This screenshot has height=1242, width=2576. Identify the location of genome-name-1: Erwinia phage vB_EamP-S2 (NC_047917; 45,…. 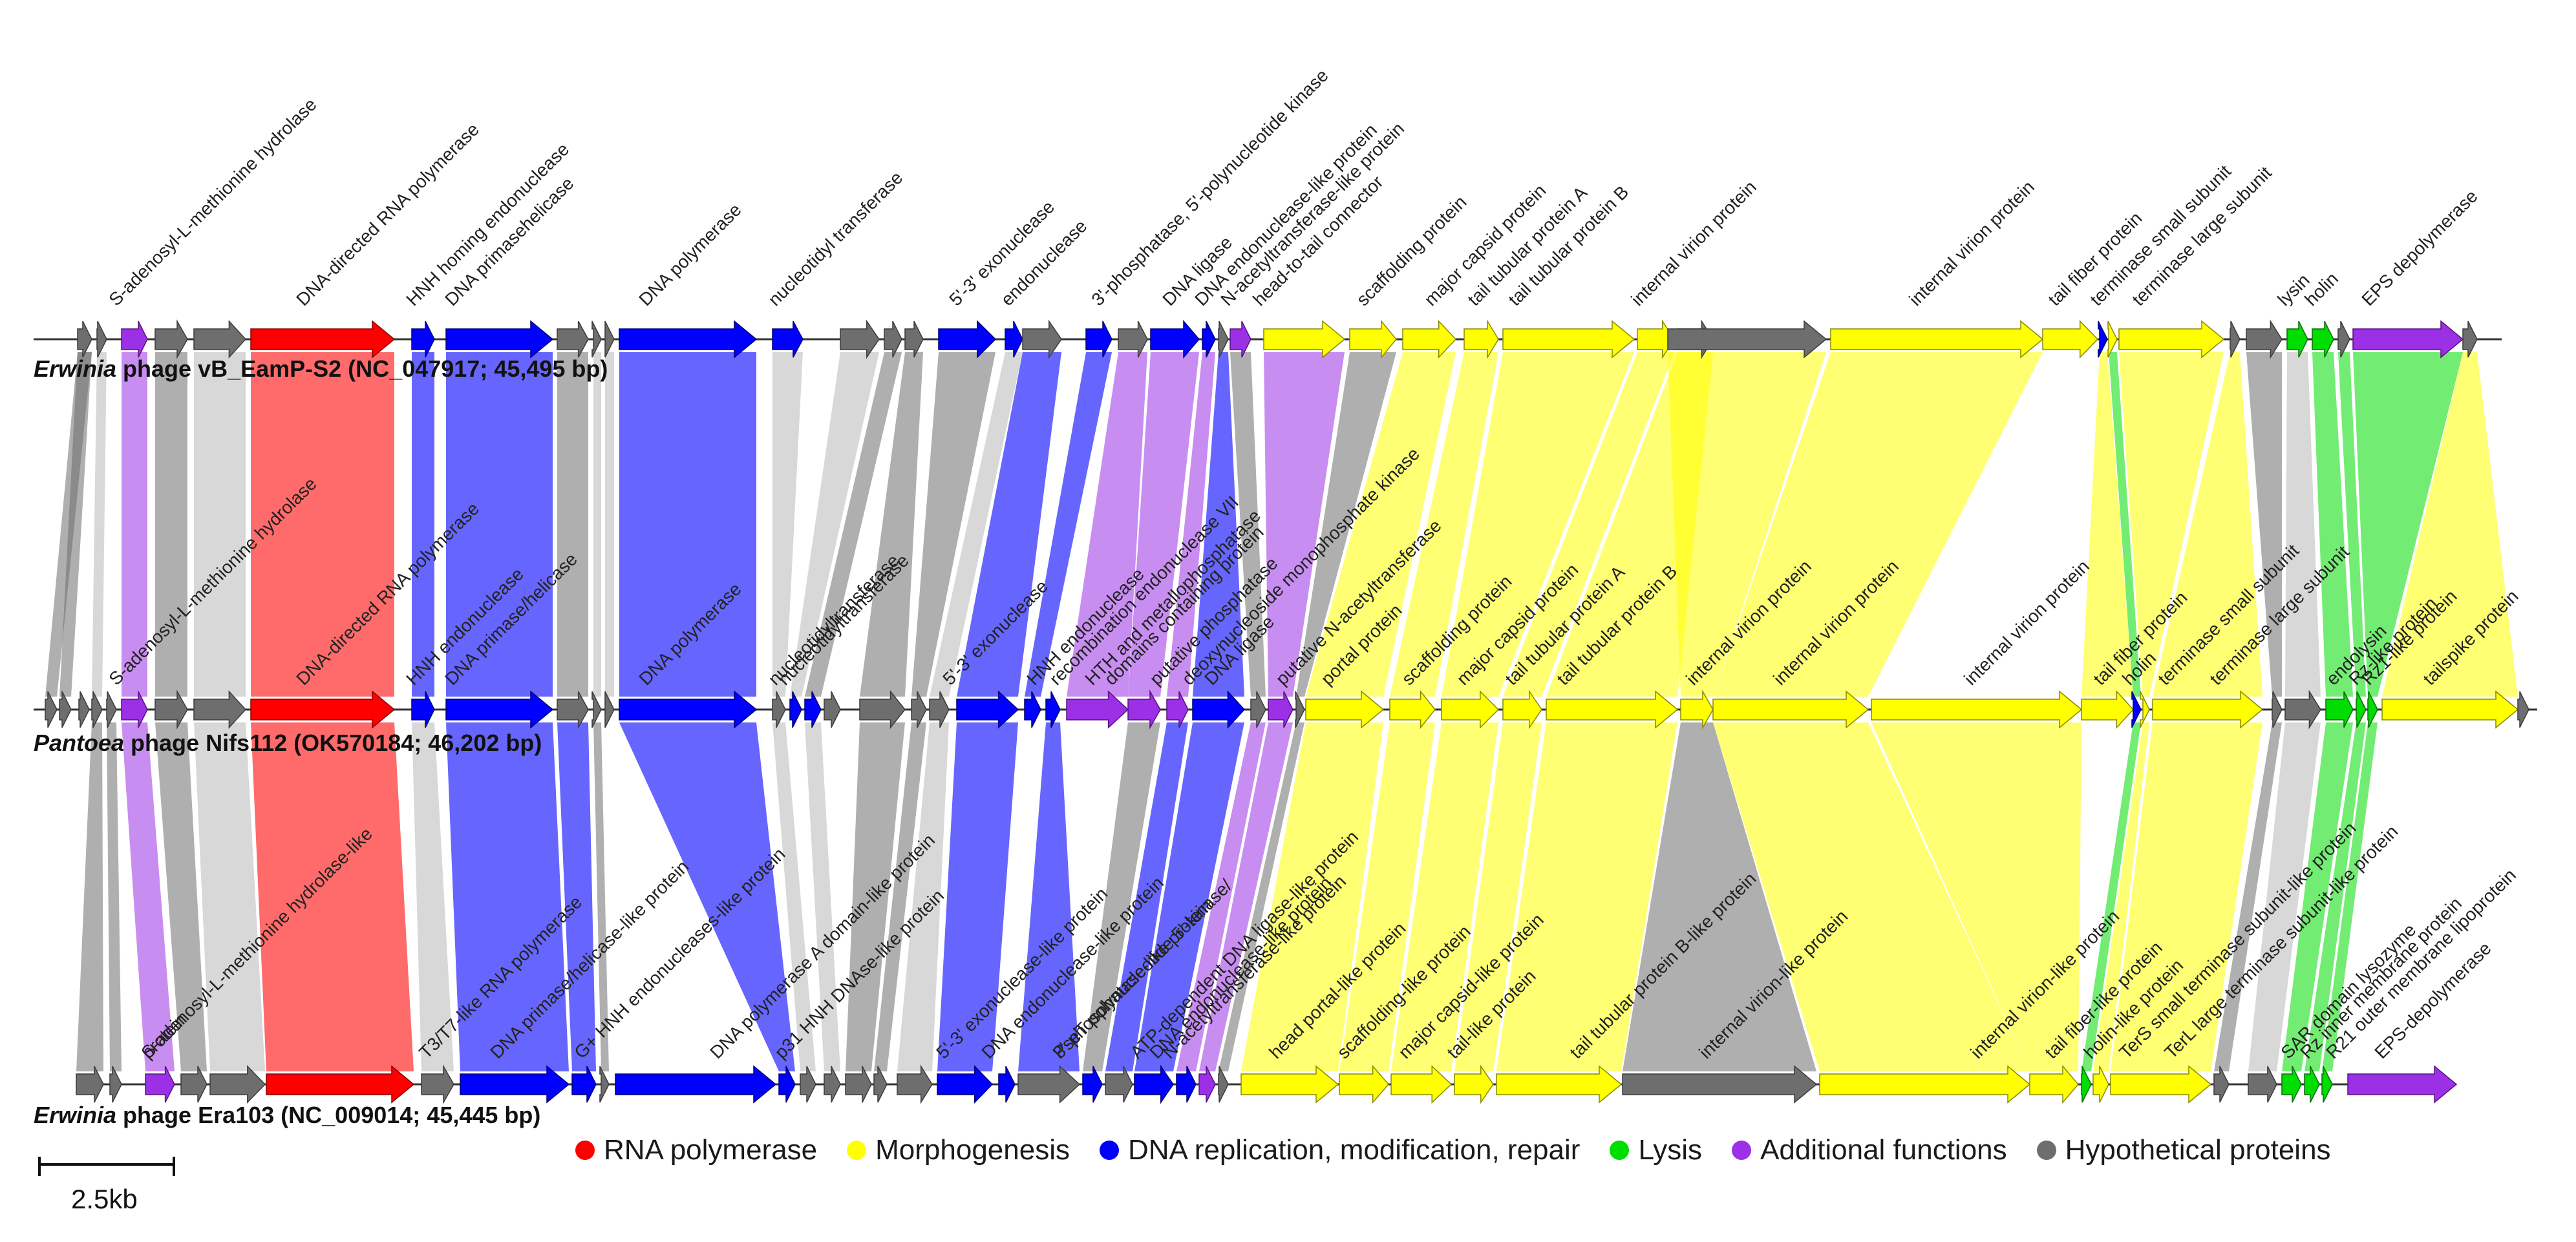
(321, 368).